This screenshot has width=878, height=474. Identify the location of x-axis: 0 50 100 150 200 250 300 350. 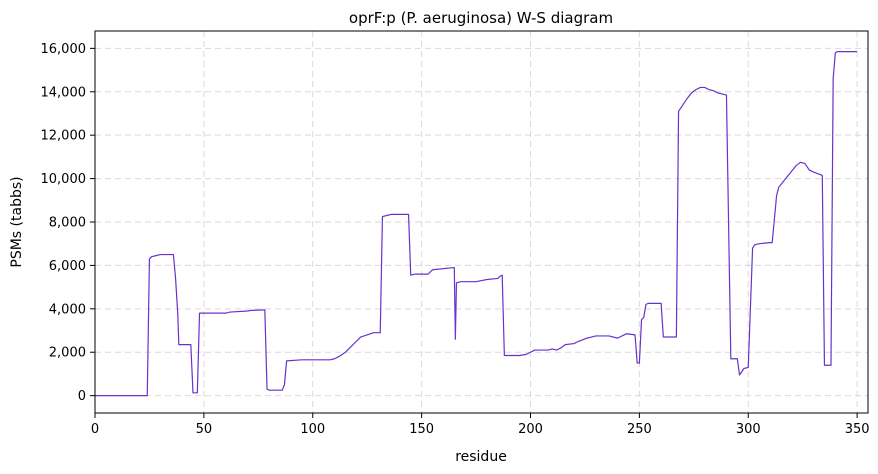
(480, 425).